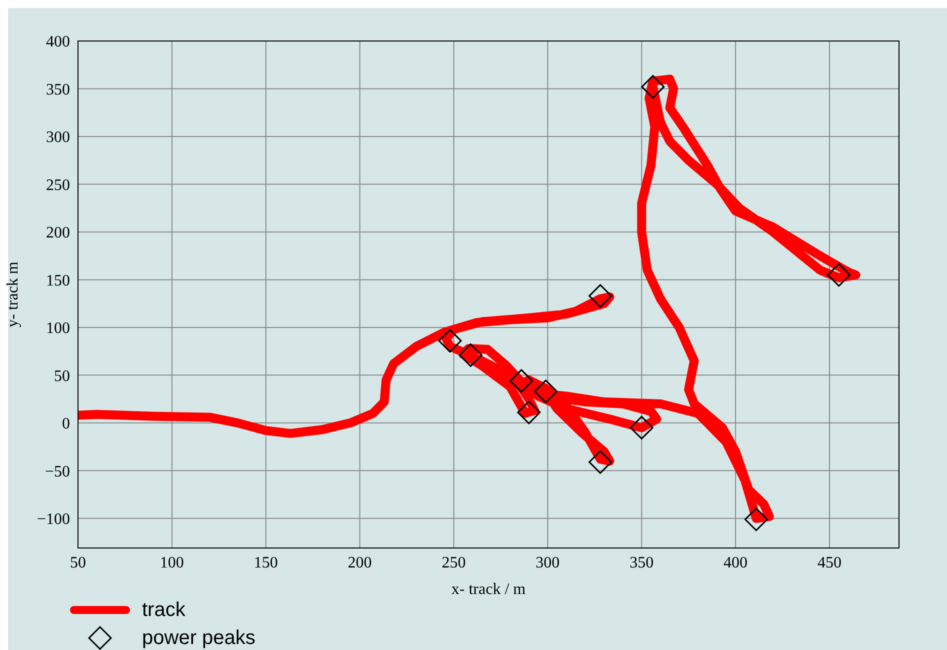 The width and height of the screenshot is (947, 650). I want to click on y-tick-label: 250, so click(58, 185).